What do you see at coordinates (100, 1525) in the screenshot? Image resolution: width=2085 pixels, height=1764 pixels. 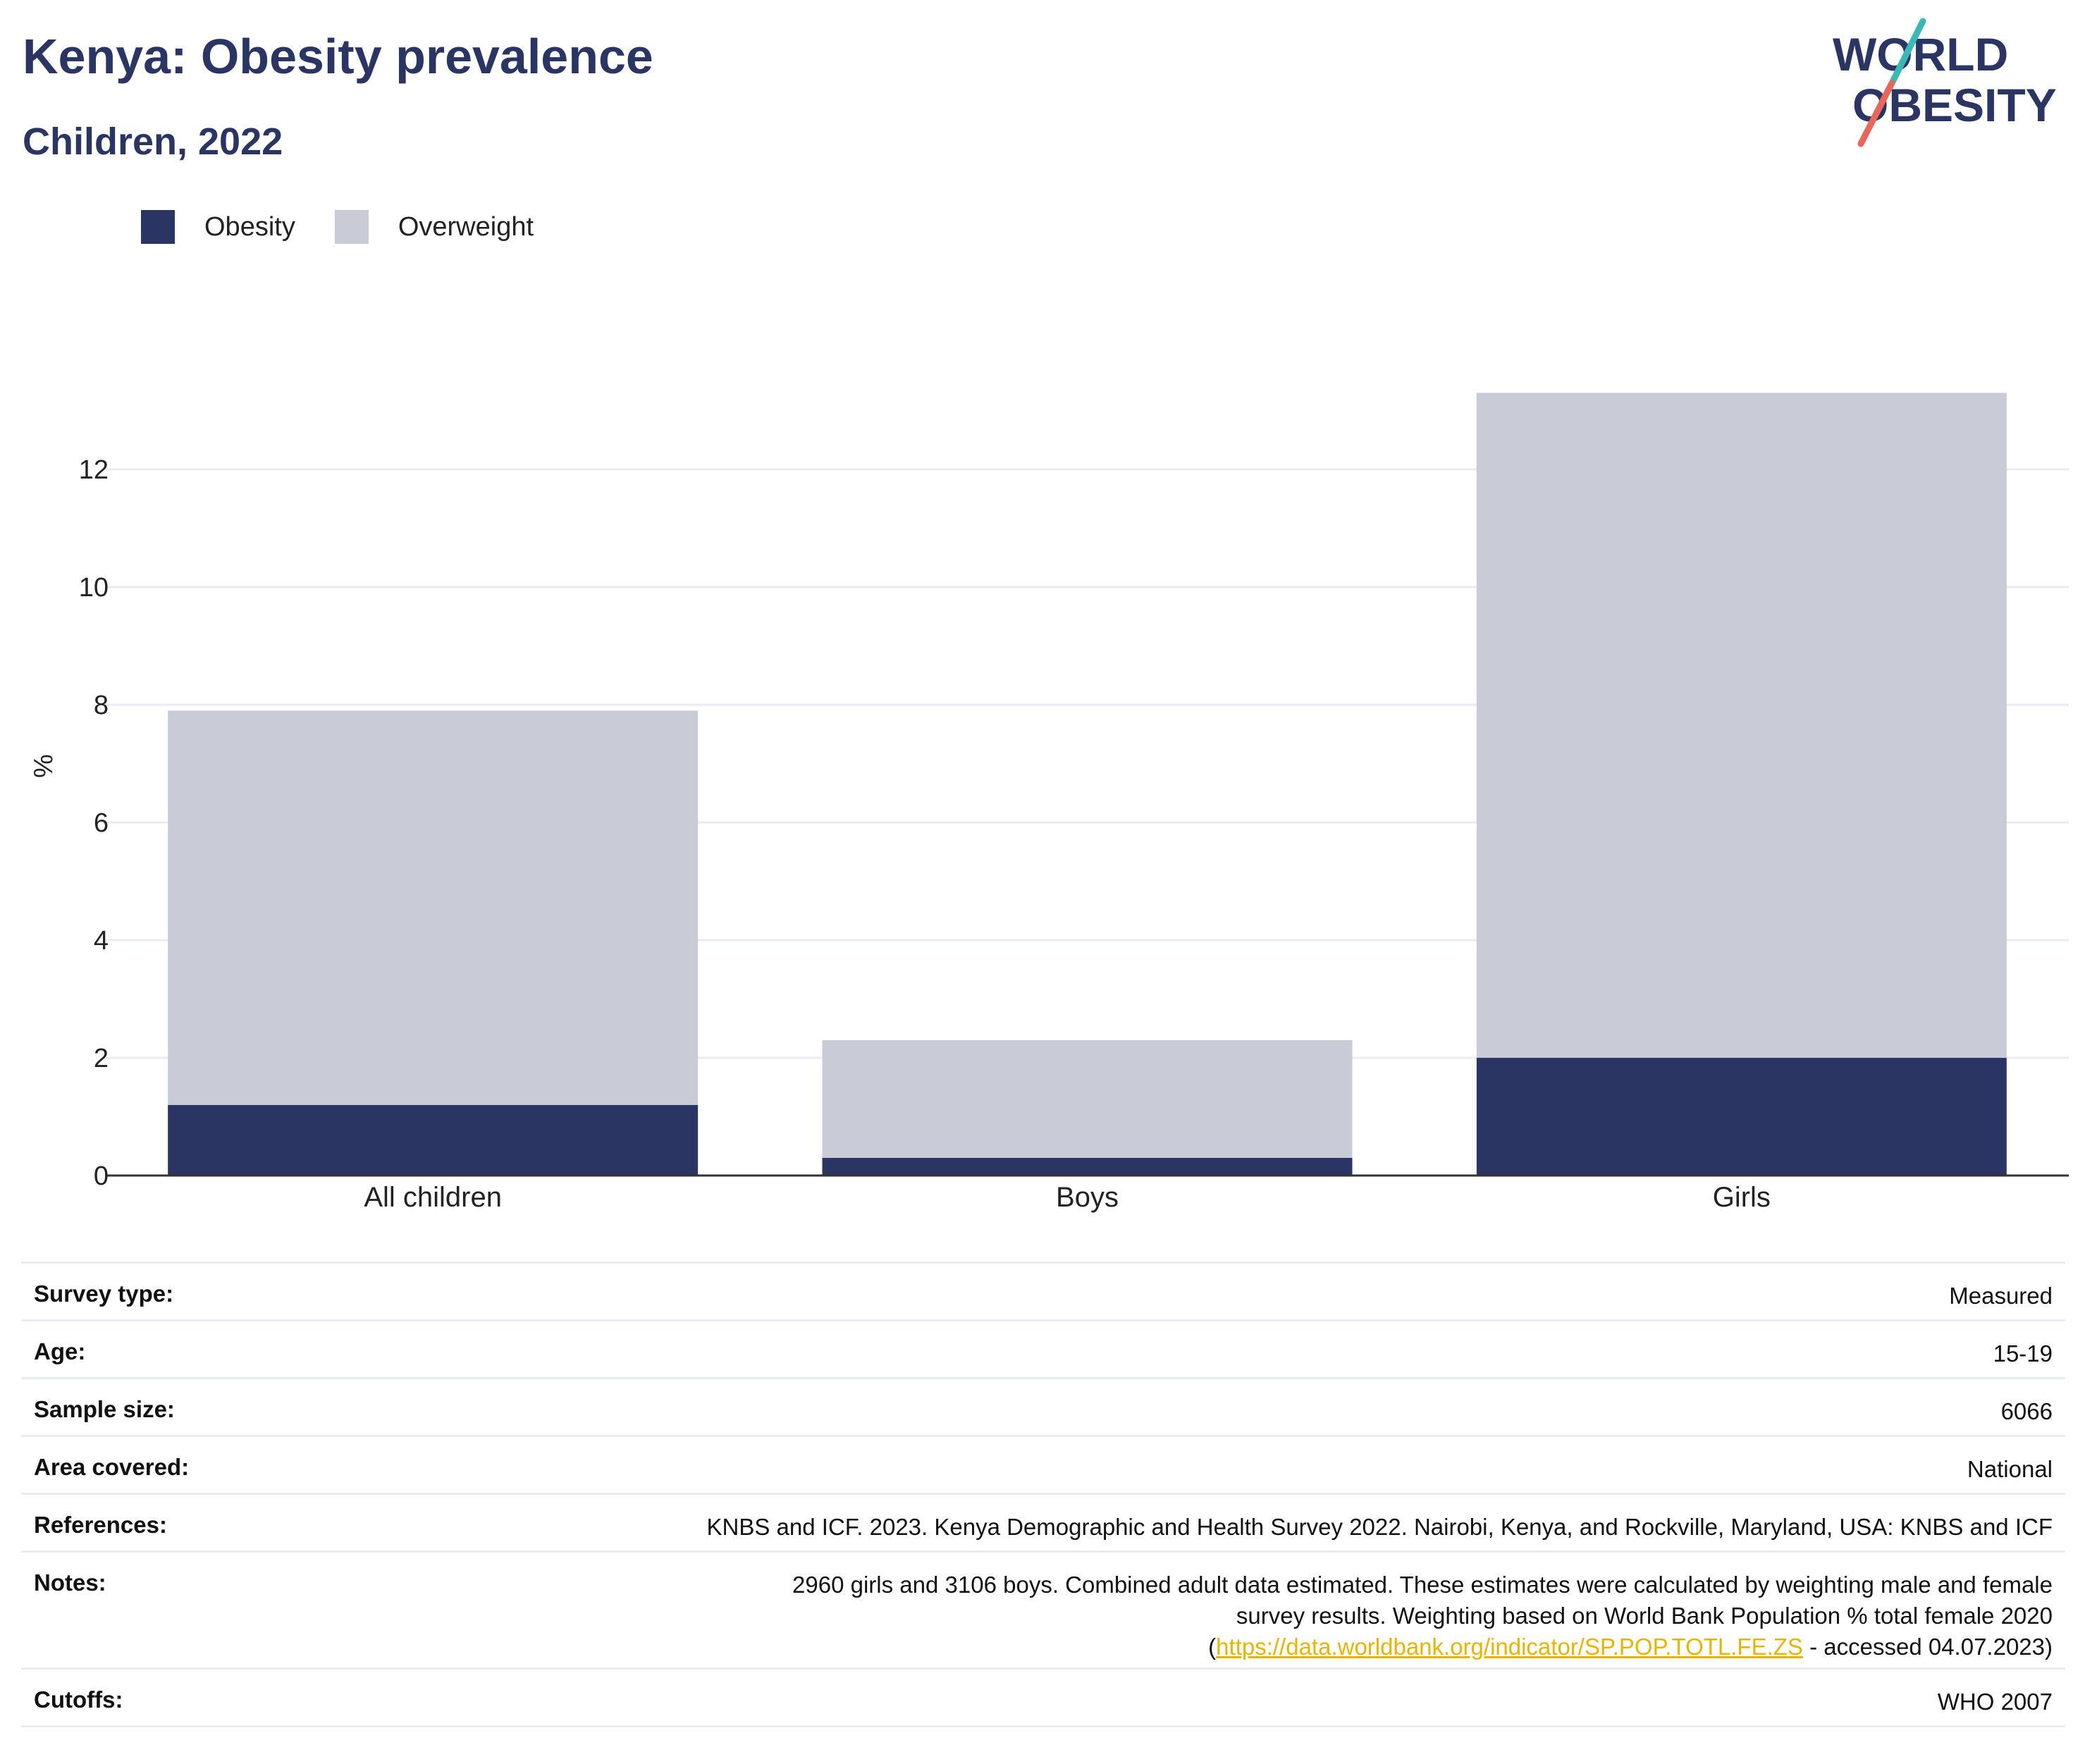 I see `info-label: References:` at bounding box center [100, 1525].